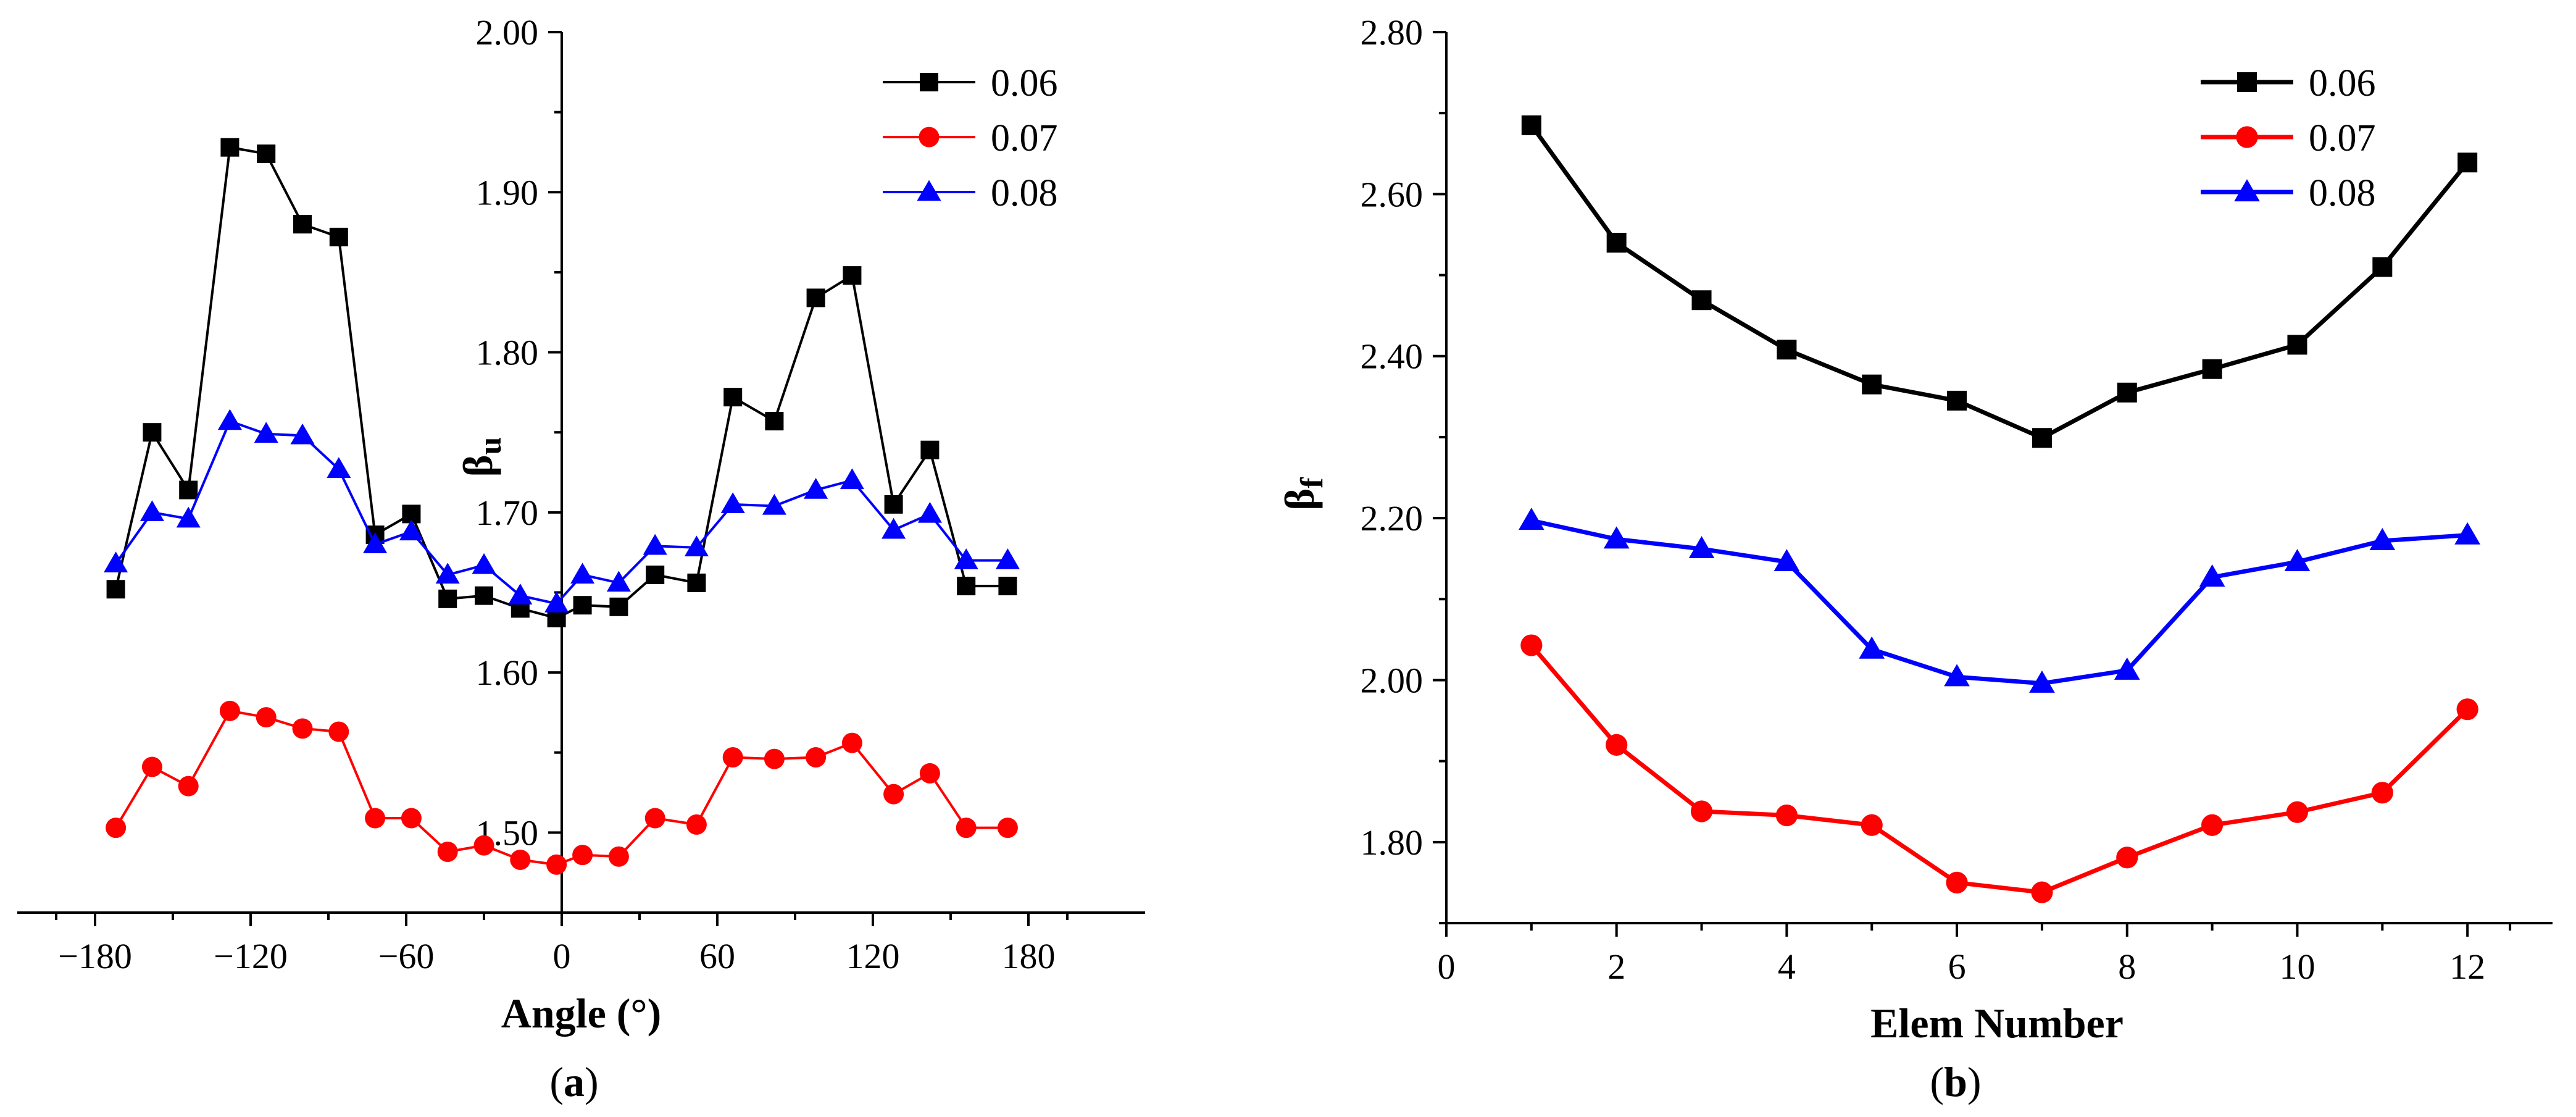 This screenshot has height=1117, width=2576. I want to click on y-axis-title-subscript: f, so click(1312, 482).